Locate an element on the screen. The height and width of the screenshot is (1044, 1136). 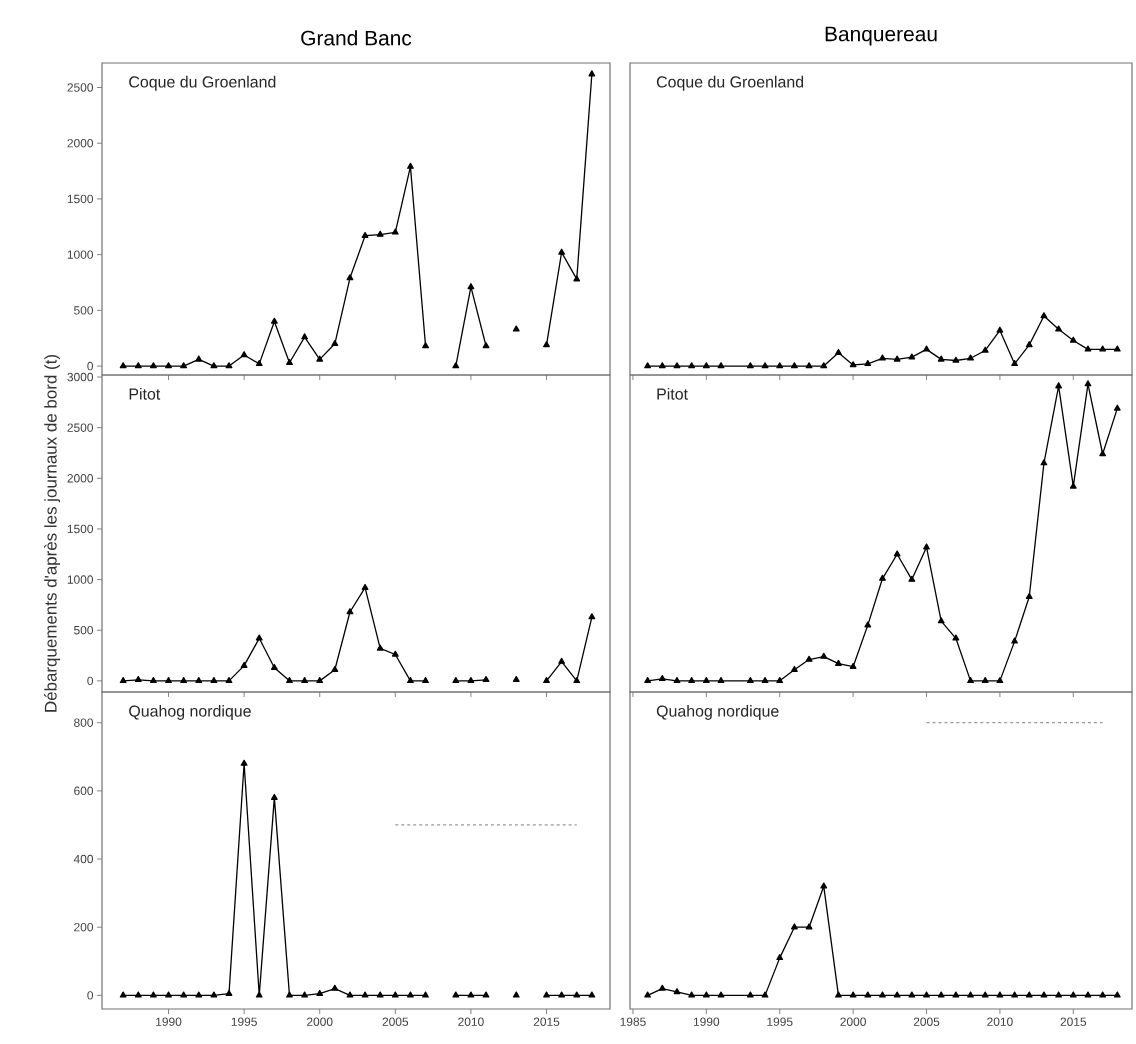
x-tick-label: 1990 is located at coordinates (169, 1021).